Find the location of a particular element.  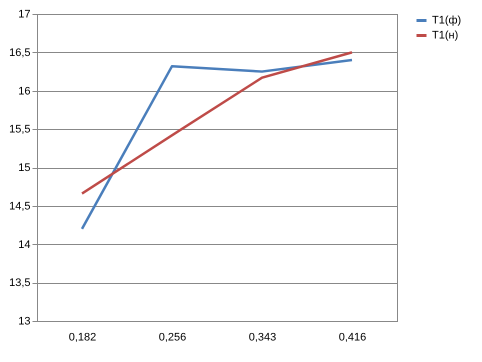

x-tick-label: 0,256 is located at coordinates (172, 338).